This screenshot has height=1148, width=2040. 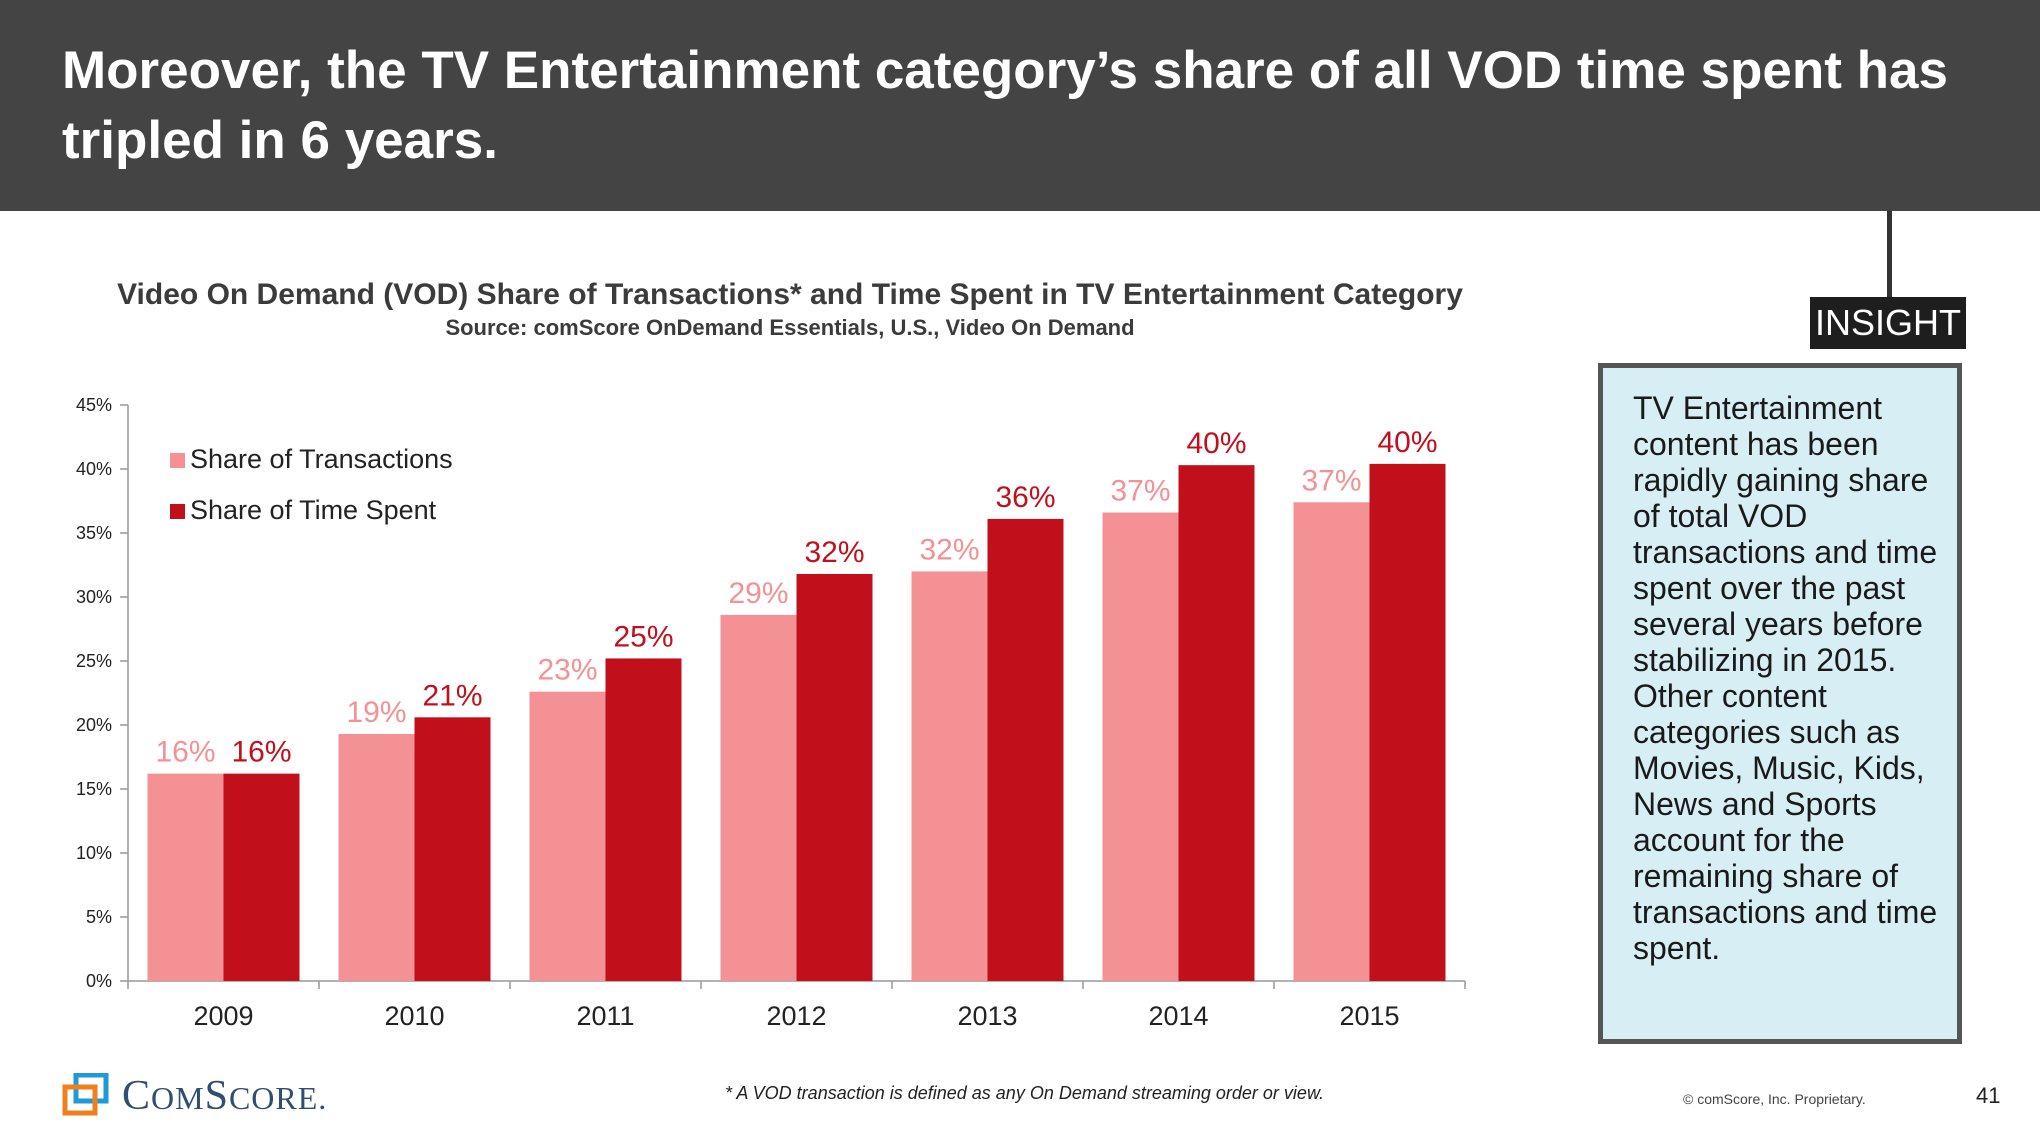 What do you see at coordinates (261, 752) in the screenshot?
I see `data-label-time-spent: 16%` at bounding box center [261, 752].